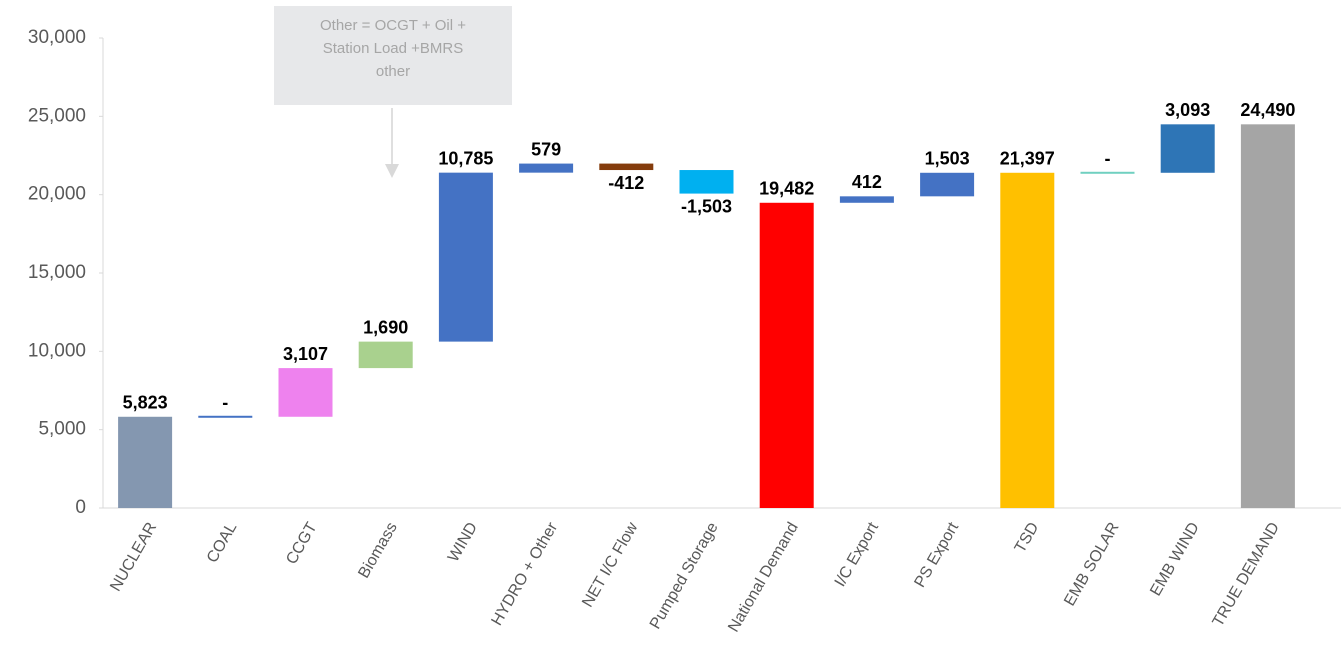 The image size is (1341, 672). I want to click on value-label: -412, so click(626, 183).